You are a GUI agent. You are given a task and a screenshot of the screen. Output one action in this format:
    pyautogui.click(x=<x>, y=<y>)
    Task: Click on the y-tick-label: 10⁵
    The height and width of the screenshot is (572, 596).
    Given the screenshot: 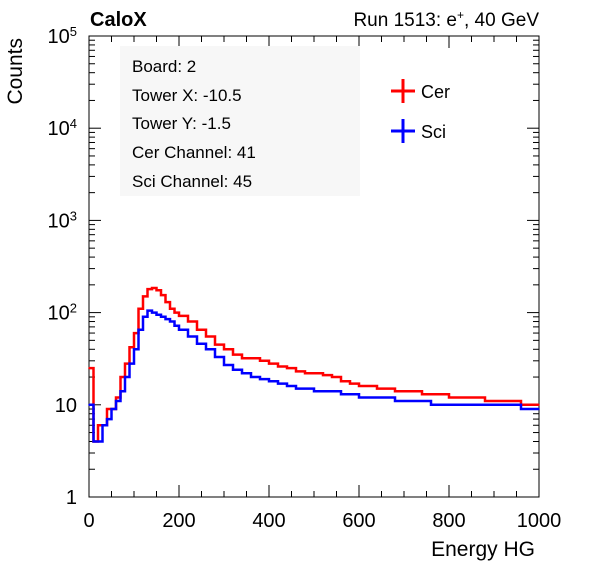 What is the action you would take?
    pyautogui.click(x=62, y=36)
    